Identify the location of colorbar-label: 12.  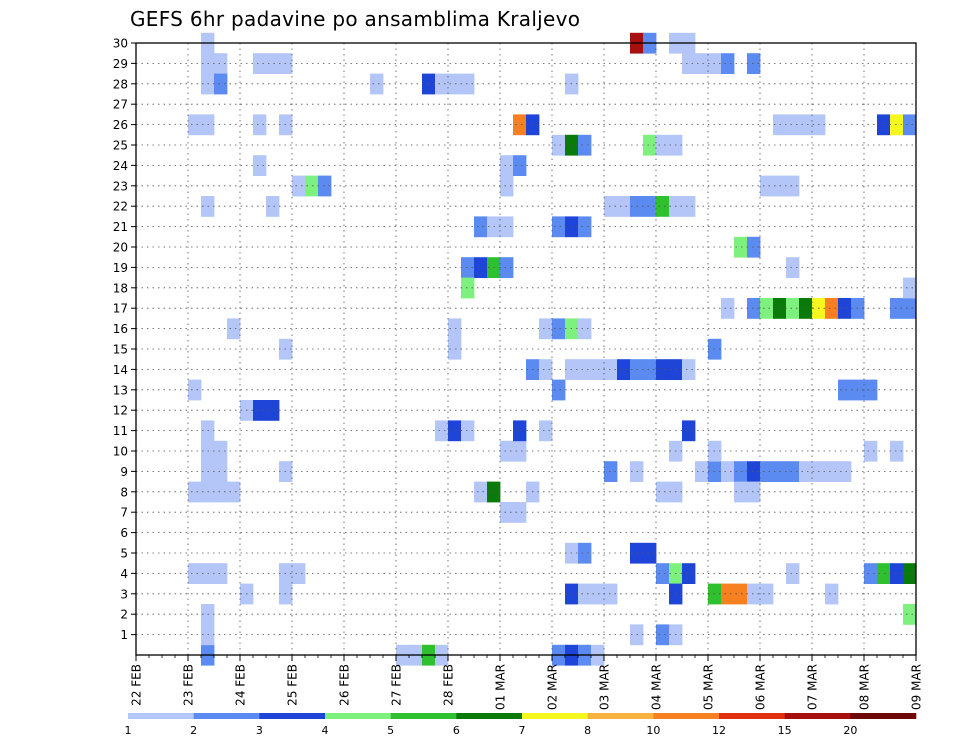
(719, 730).